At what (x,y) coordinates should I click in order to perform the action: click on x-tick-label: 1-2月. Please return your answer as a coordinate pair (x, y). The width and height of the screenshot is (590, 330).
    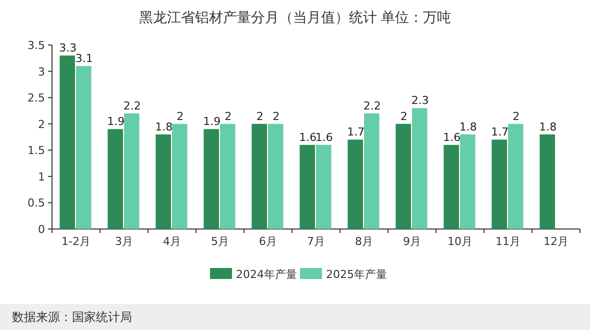
    Looking at the image, I should click on (76, 241).